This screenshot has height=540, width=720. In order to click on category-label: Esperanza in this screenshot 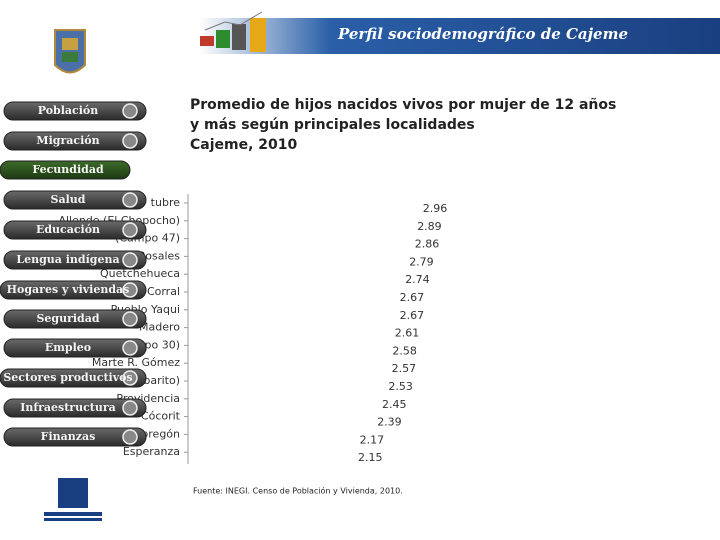, I will do `click(151, 451)`.